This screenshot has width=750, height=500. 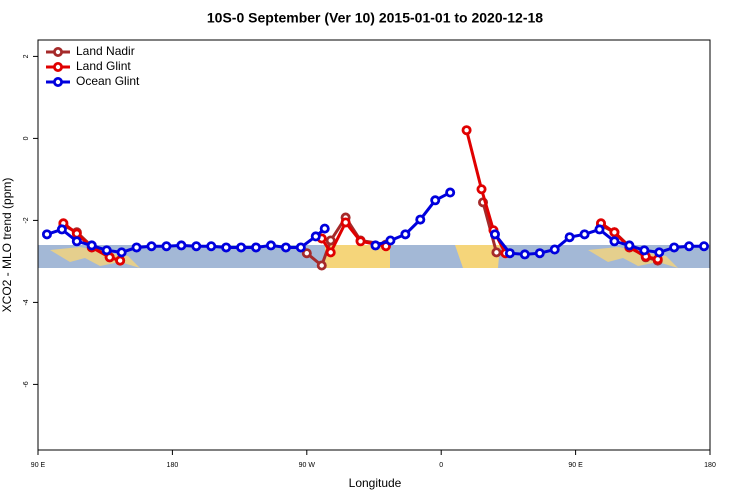 I want to click on x-tick-label: 90 W, so click(x=307, y=465).